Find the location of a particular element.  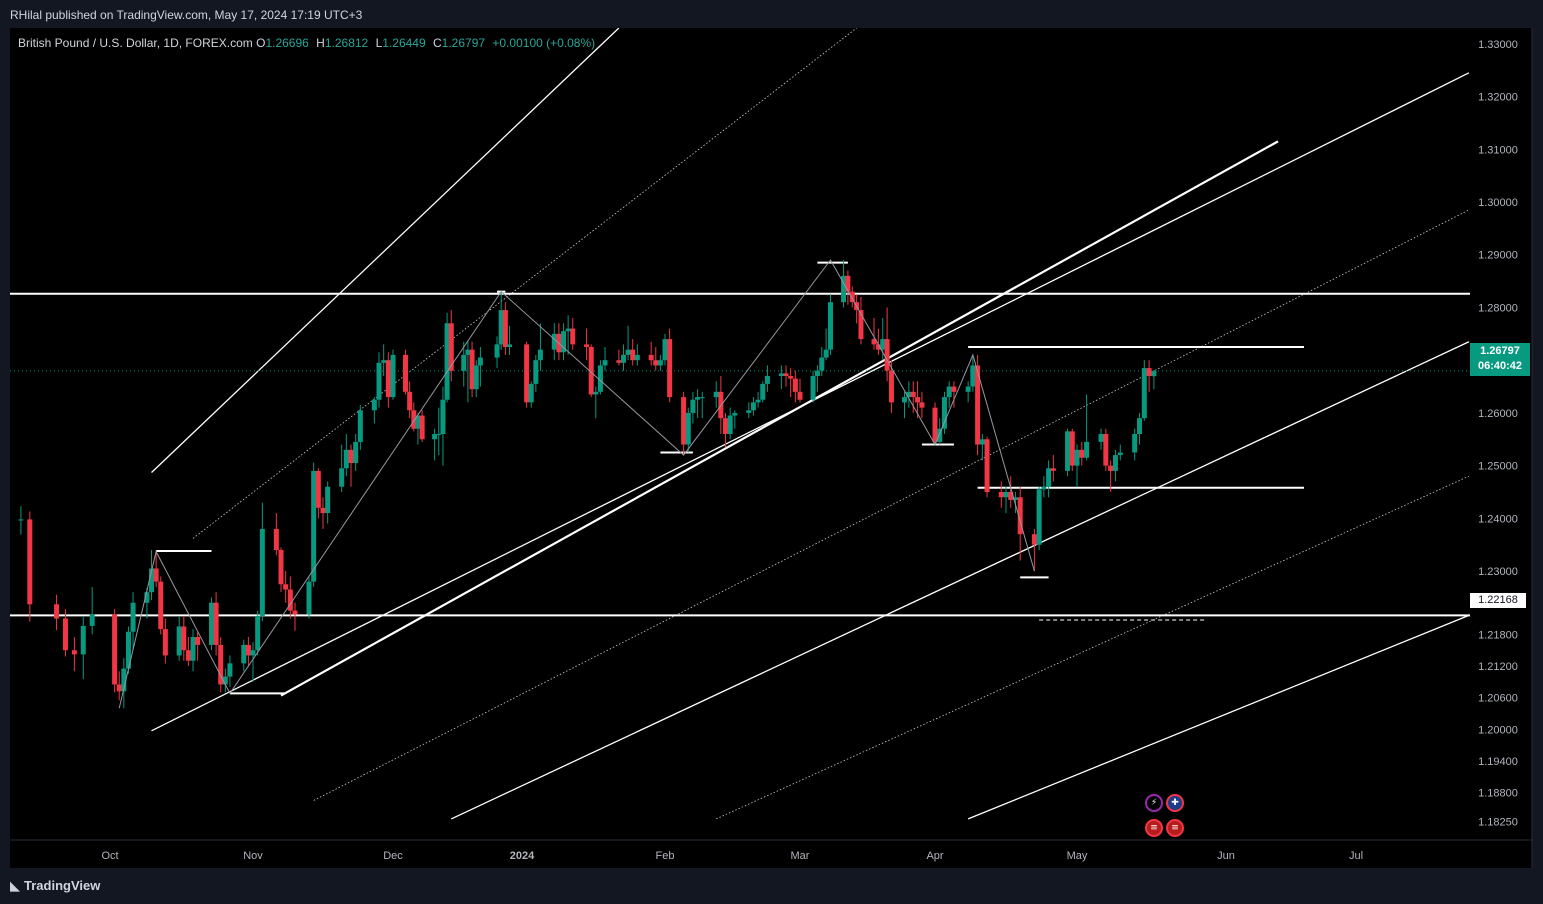

us-flag-icon: ≡ is located at coordinates (1175, 828).